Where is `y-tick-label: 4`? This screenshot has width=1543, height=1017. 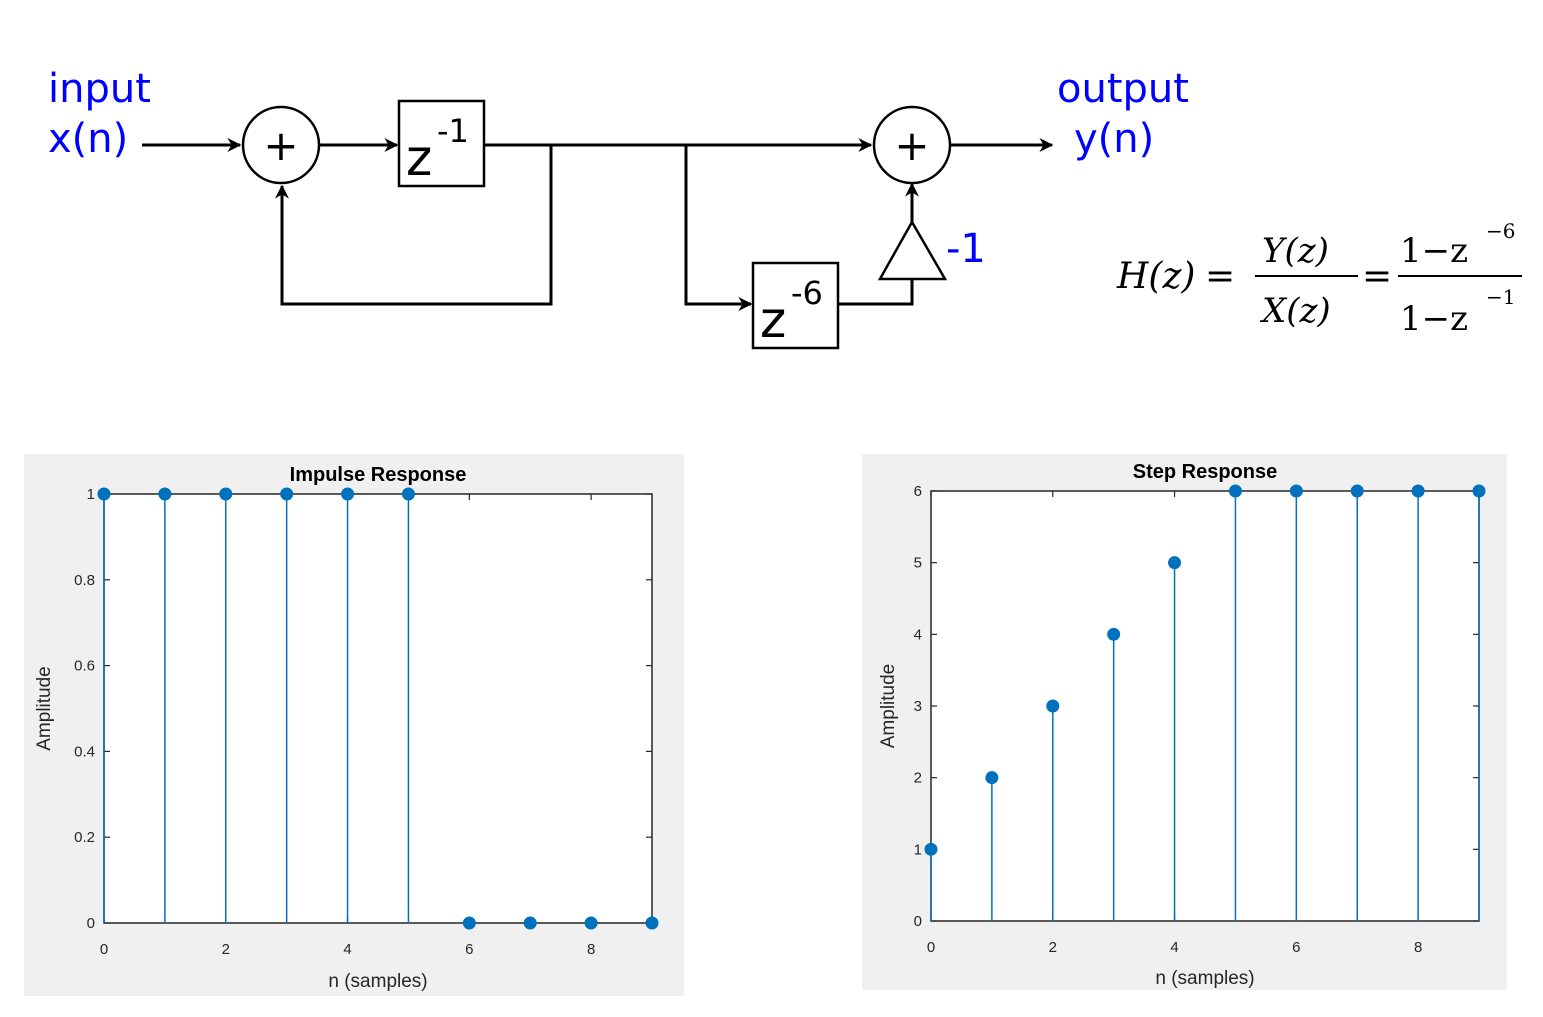
y-tick-label: 4 is located at coordinates (918, 634).